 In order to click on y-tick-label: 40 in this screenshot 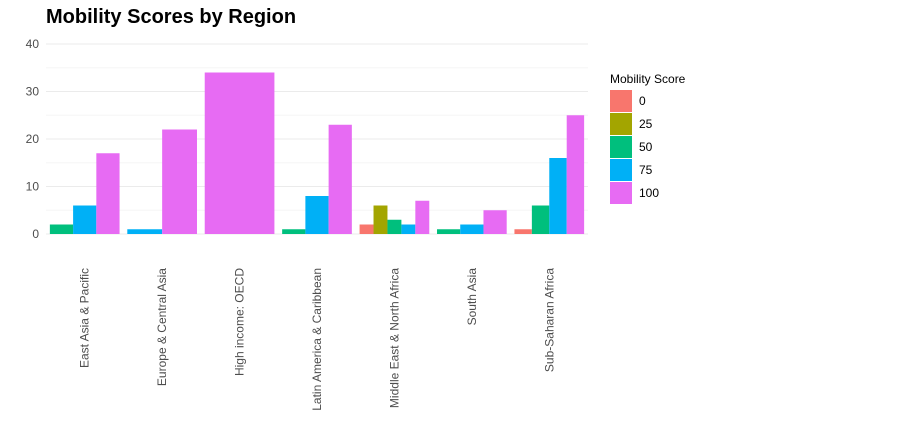, I will do `click(33, 44)`.